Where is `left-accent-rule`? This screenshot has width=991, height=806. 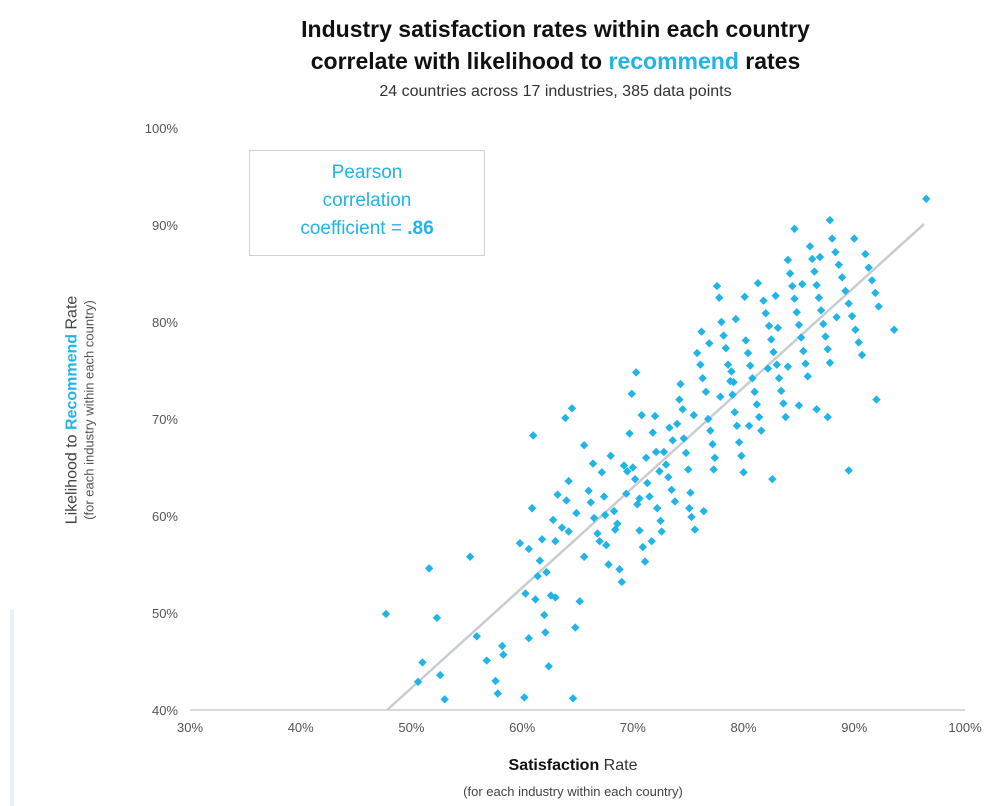 left-accent-rule is located at coordinates (12, 708).